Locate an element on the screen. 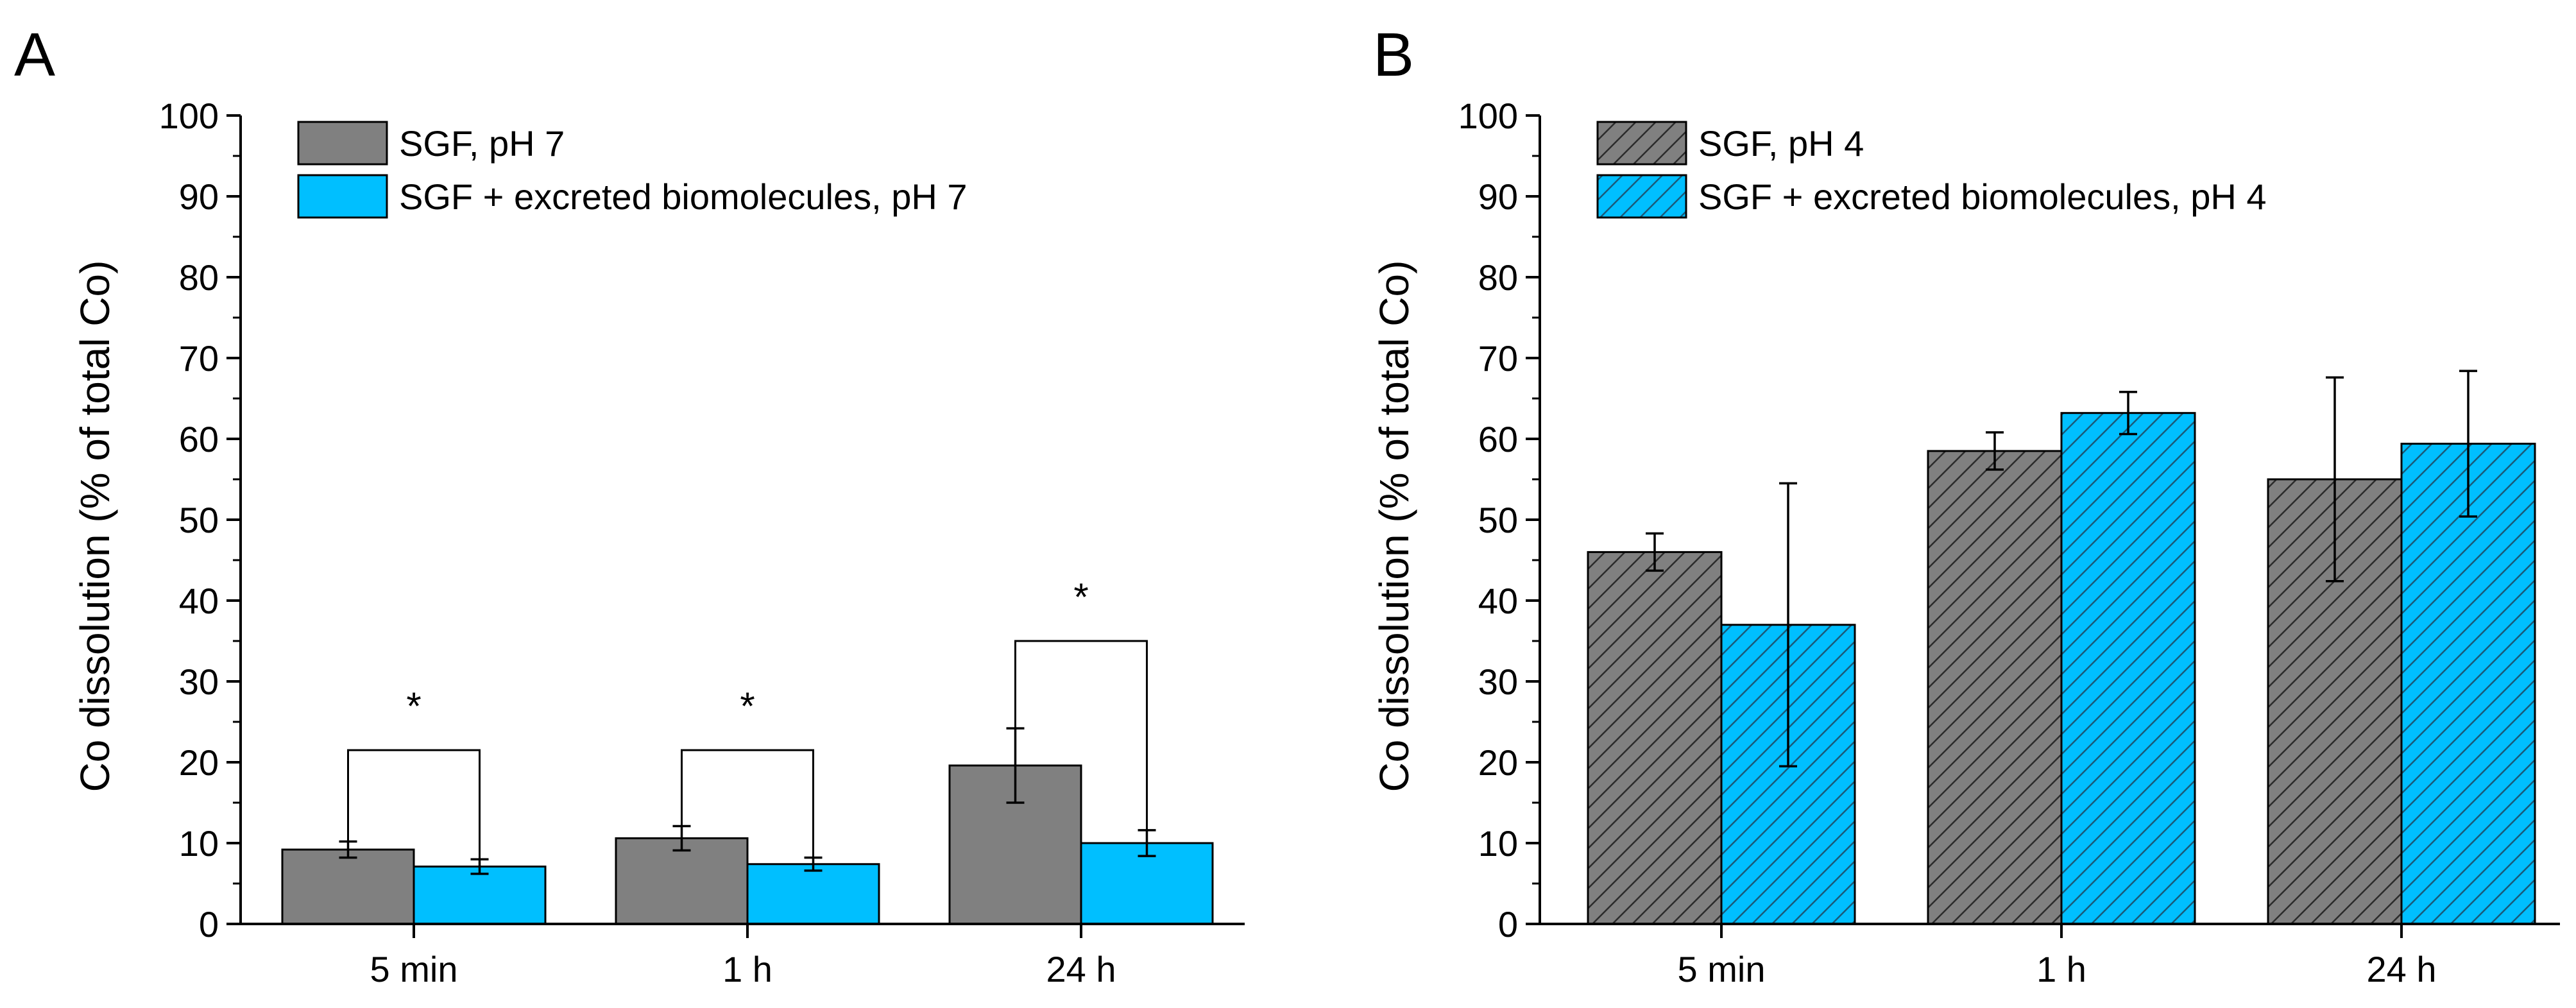 The height and width of the screenshot is (1008, 2576). y-ticks-b: 0 10 20 30 40 50 60 70 80 90 100 is located at coordinates (1499, 520).